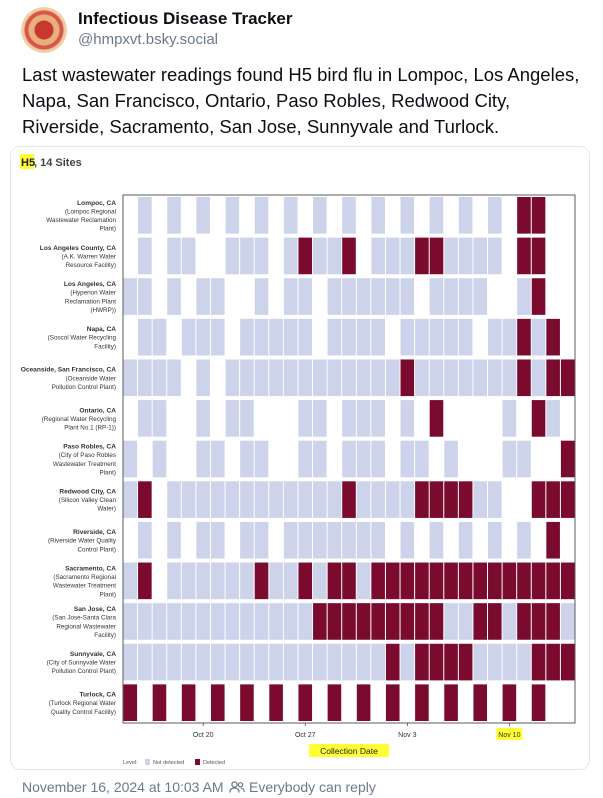 Image resolution: width=603 pixels, height=798 pixels. What do you see at coordinates (87, 492) in the screenshot?
I see `site-name-label: Redwood City, CA` at bounding box center [87, 492].